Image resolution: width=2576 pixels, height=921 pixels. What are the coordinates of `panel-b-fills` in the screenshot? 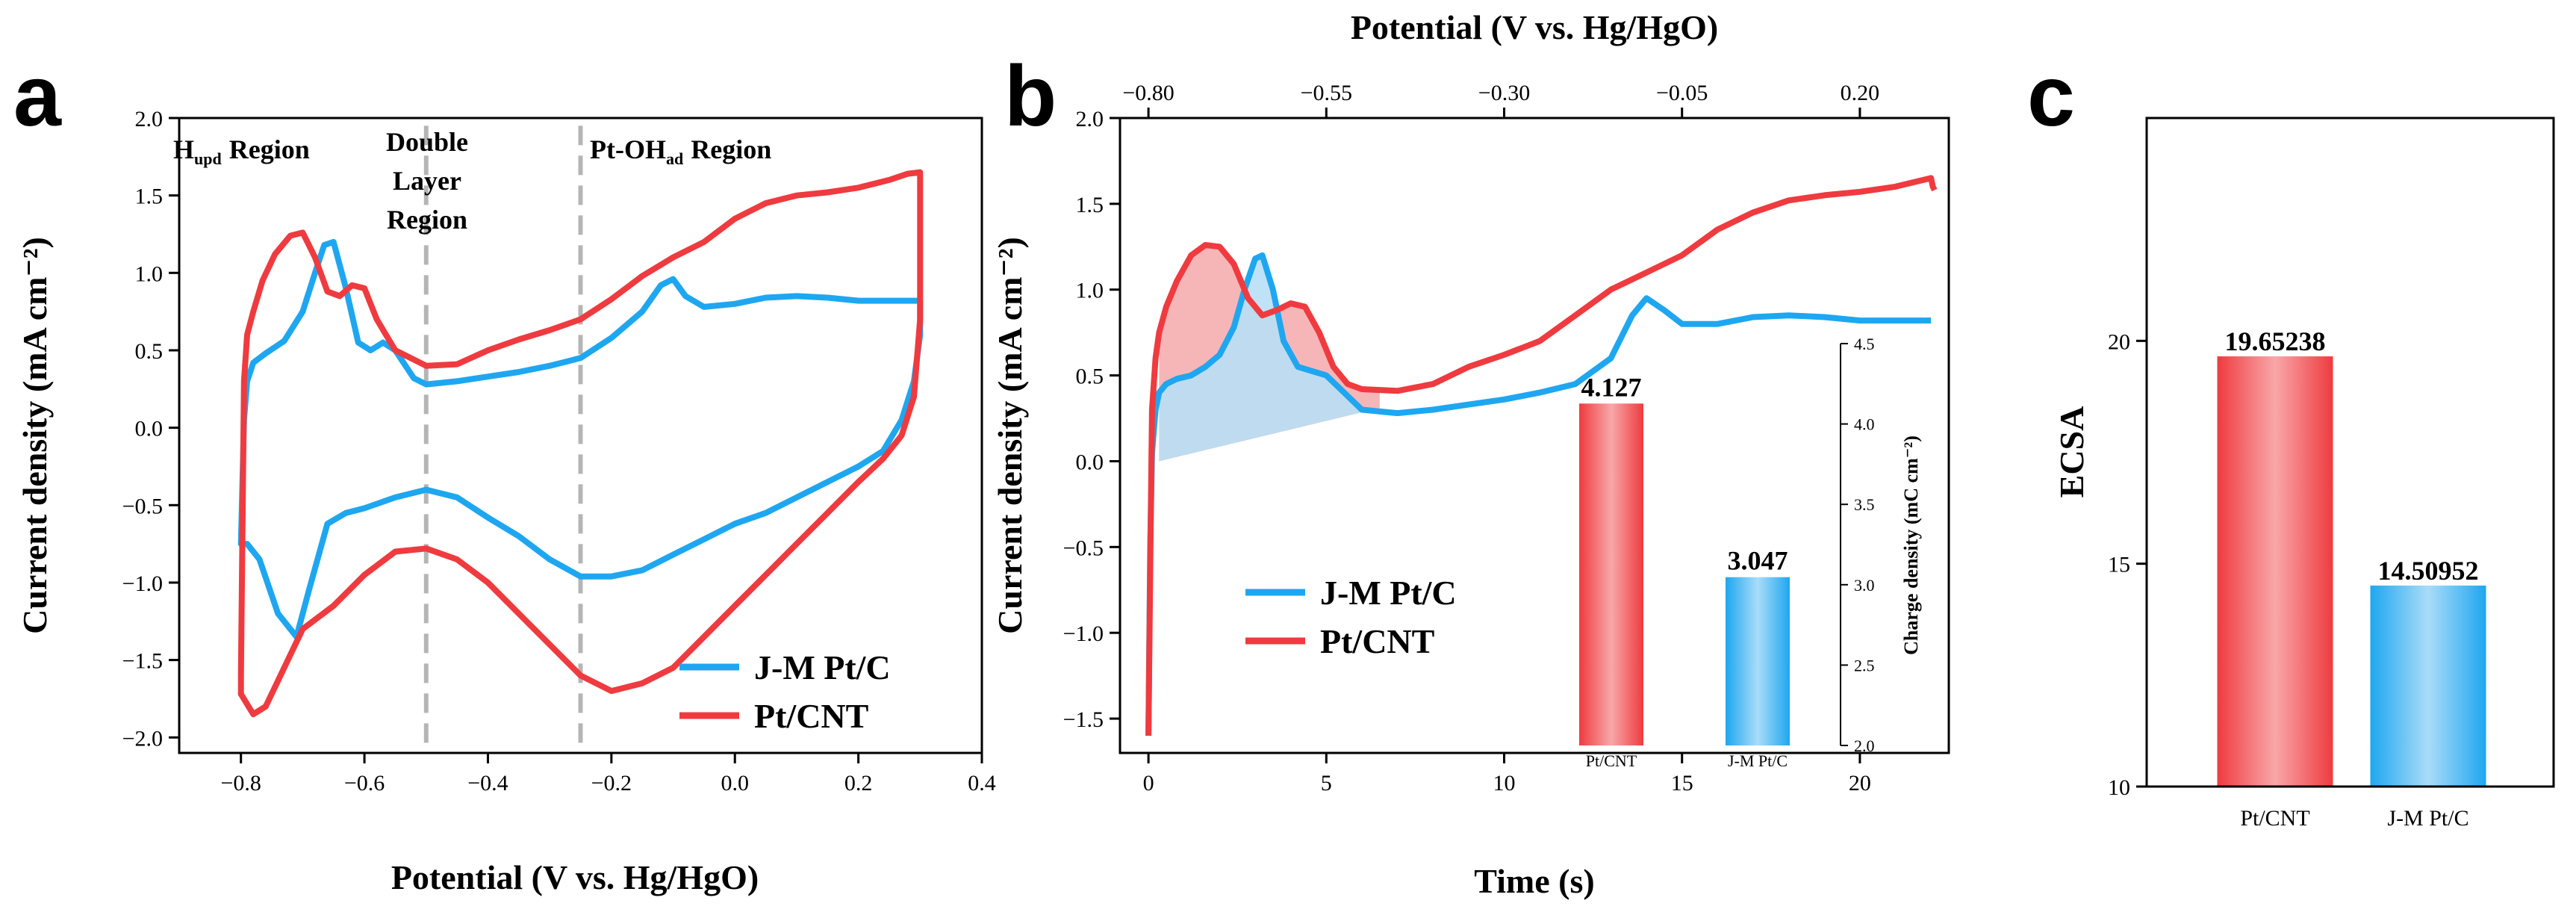 It's located at (1269, 353).